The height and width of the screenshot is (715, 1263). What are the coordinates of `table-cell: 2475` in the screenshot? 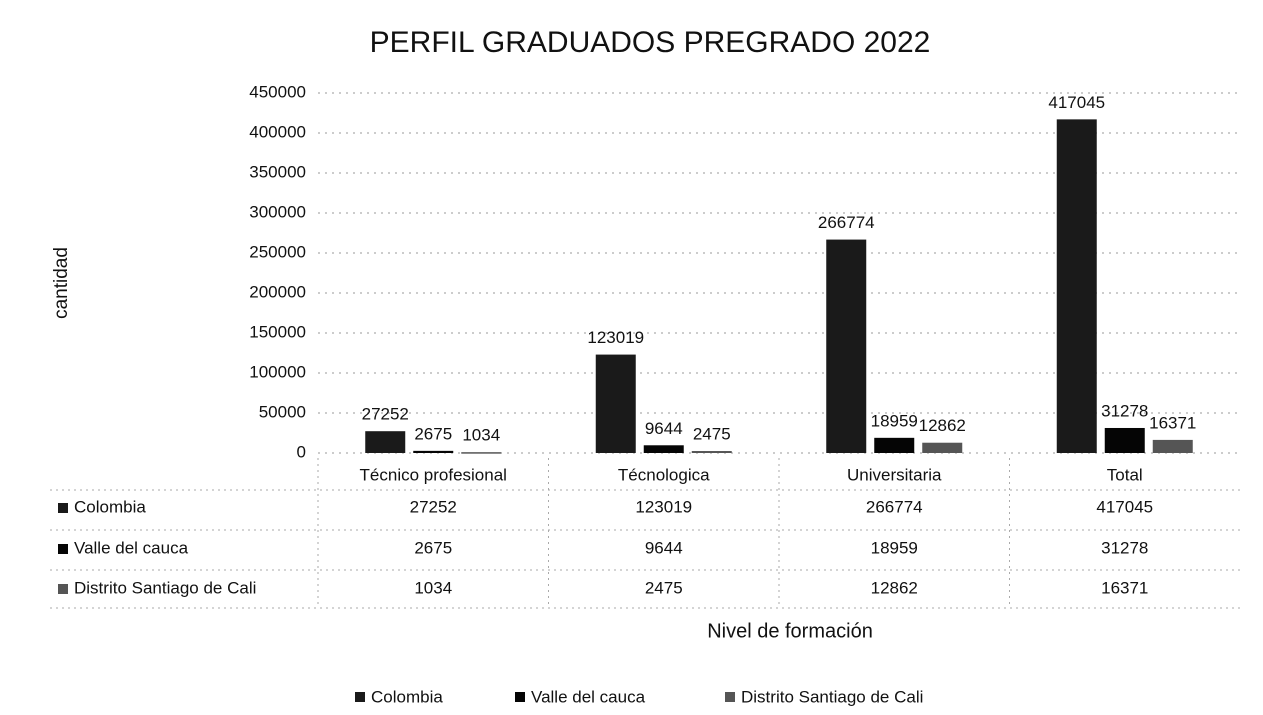 It's located at (664, 587).